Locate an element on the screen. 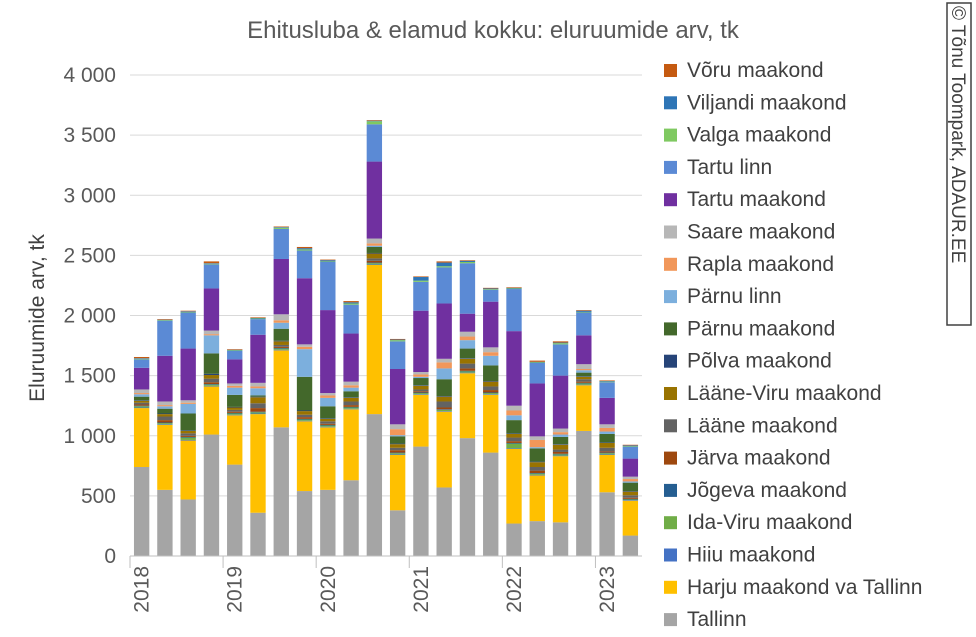 Image resolution: width=976 pixels, height=637 pixels. watermark-box: © Tõnu Toompark, ADAUR.EE is located at coordinates (959, 164).